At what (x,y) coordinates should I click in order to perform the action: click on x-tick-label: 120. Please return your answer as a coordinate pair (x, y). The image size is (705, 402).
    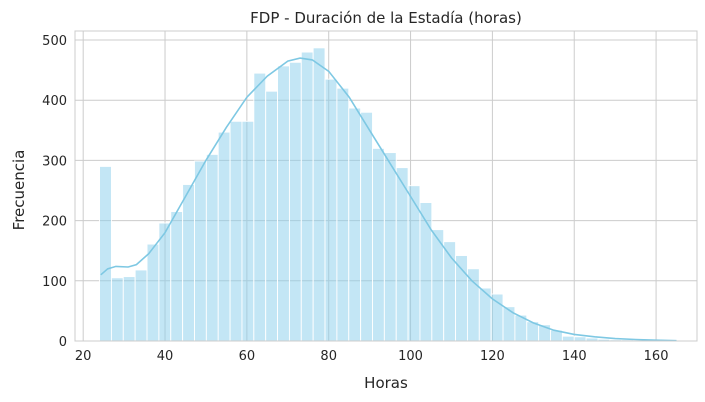
    Looking at the image, I should click on (492, 356).